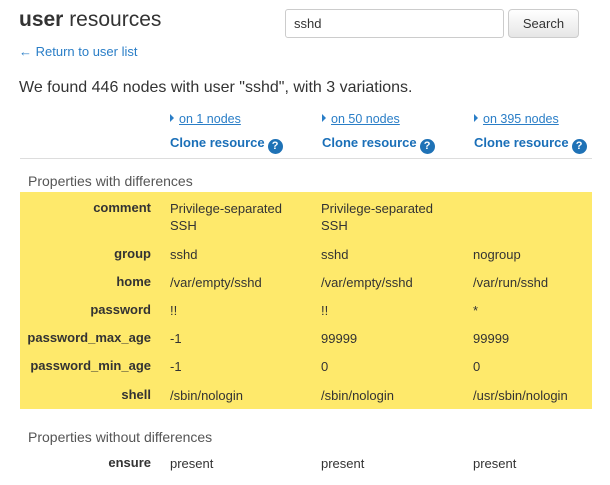 The width and height of the screenshot is (610, 485). Describe the element at coordinates (520, 395) in the screenshot. I see `property-value: /usr/sbin/nologin` at that location.